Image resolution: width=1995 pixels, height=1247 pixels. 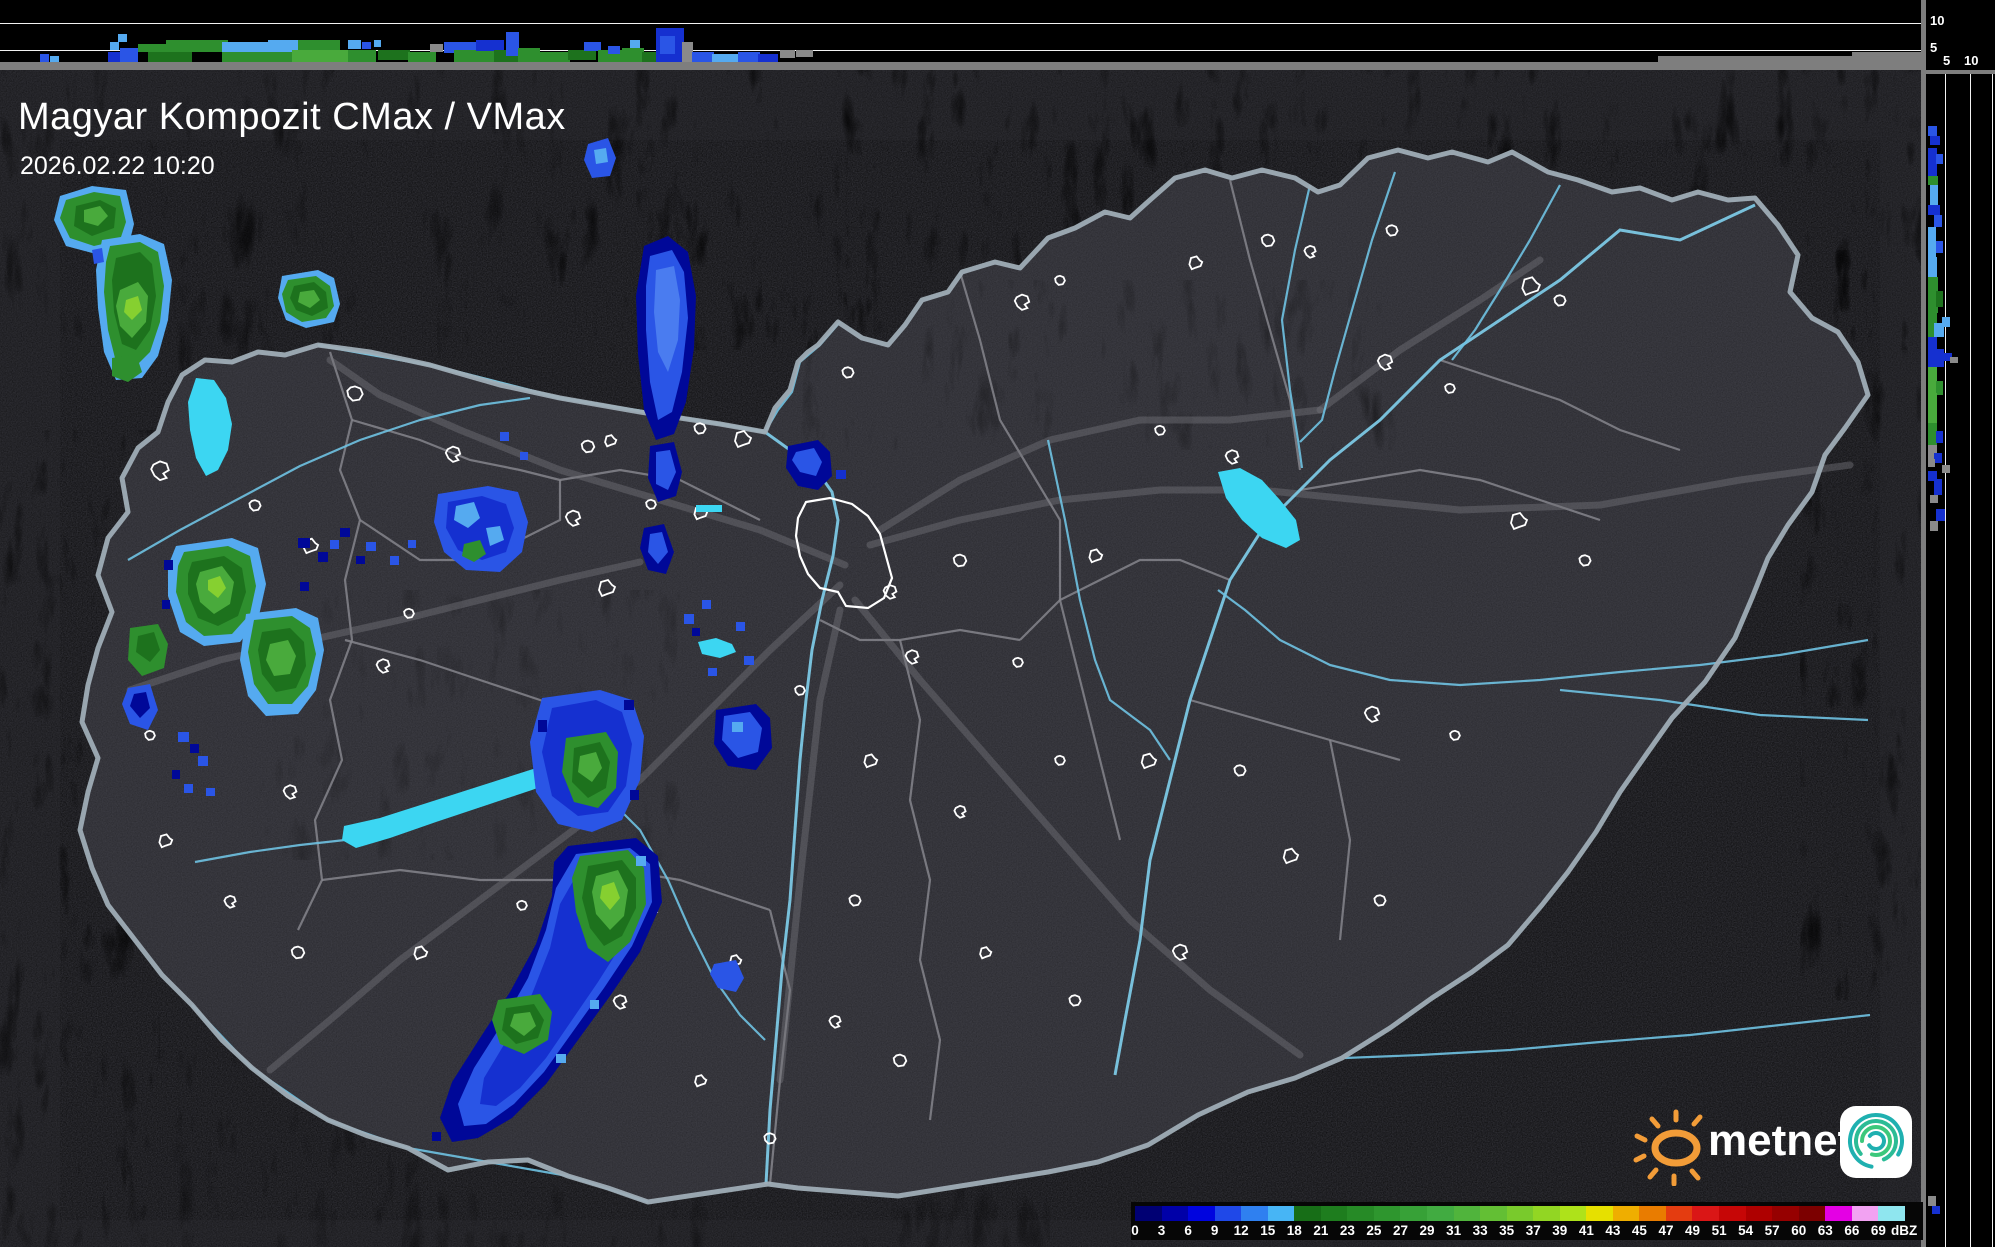 What do you see at coordinates (1799, 1230) in the screenshot?
I see `colorbar-tick-label: 60` at bounding box center [1799, 1230].